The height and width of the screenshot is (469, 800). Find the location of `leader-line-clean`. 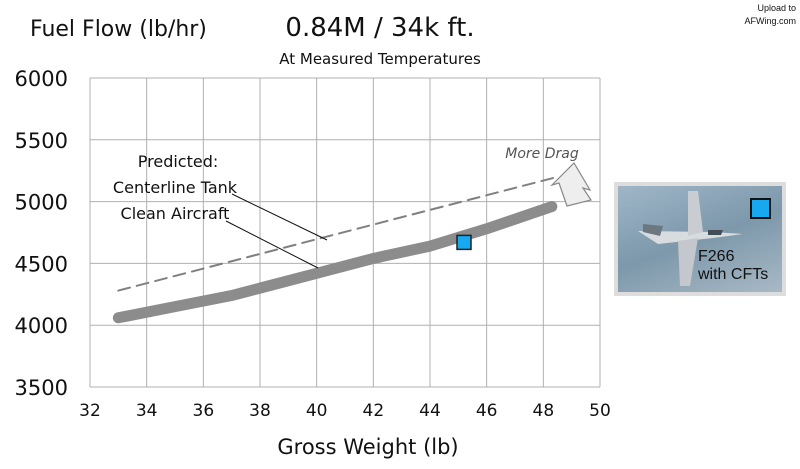

leader-line-clean is located at coordinates (272, 244).